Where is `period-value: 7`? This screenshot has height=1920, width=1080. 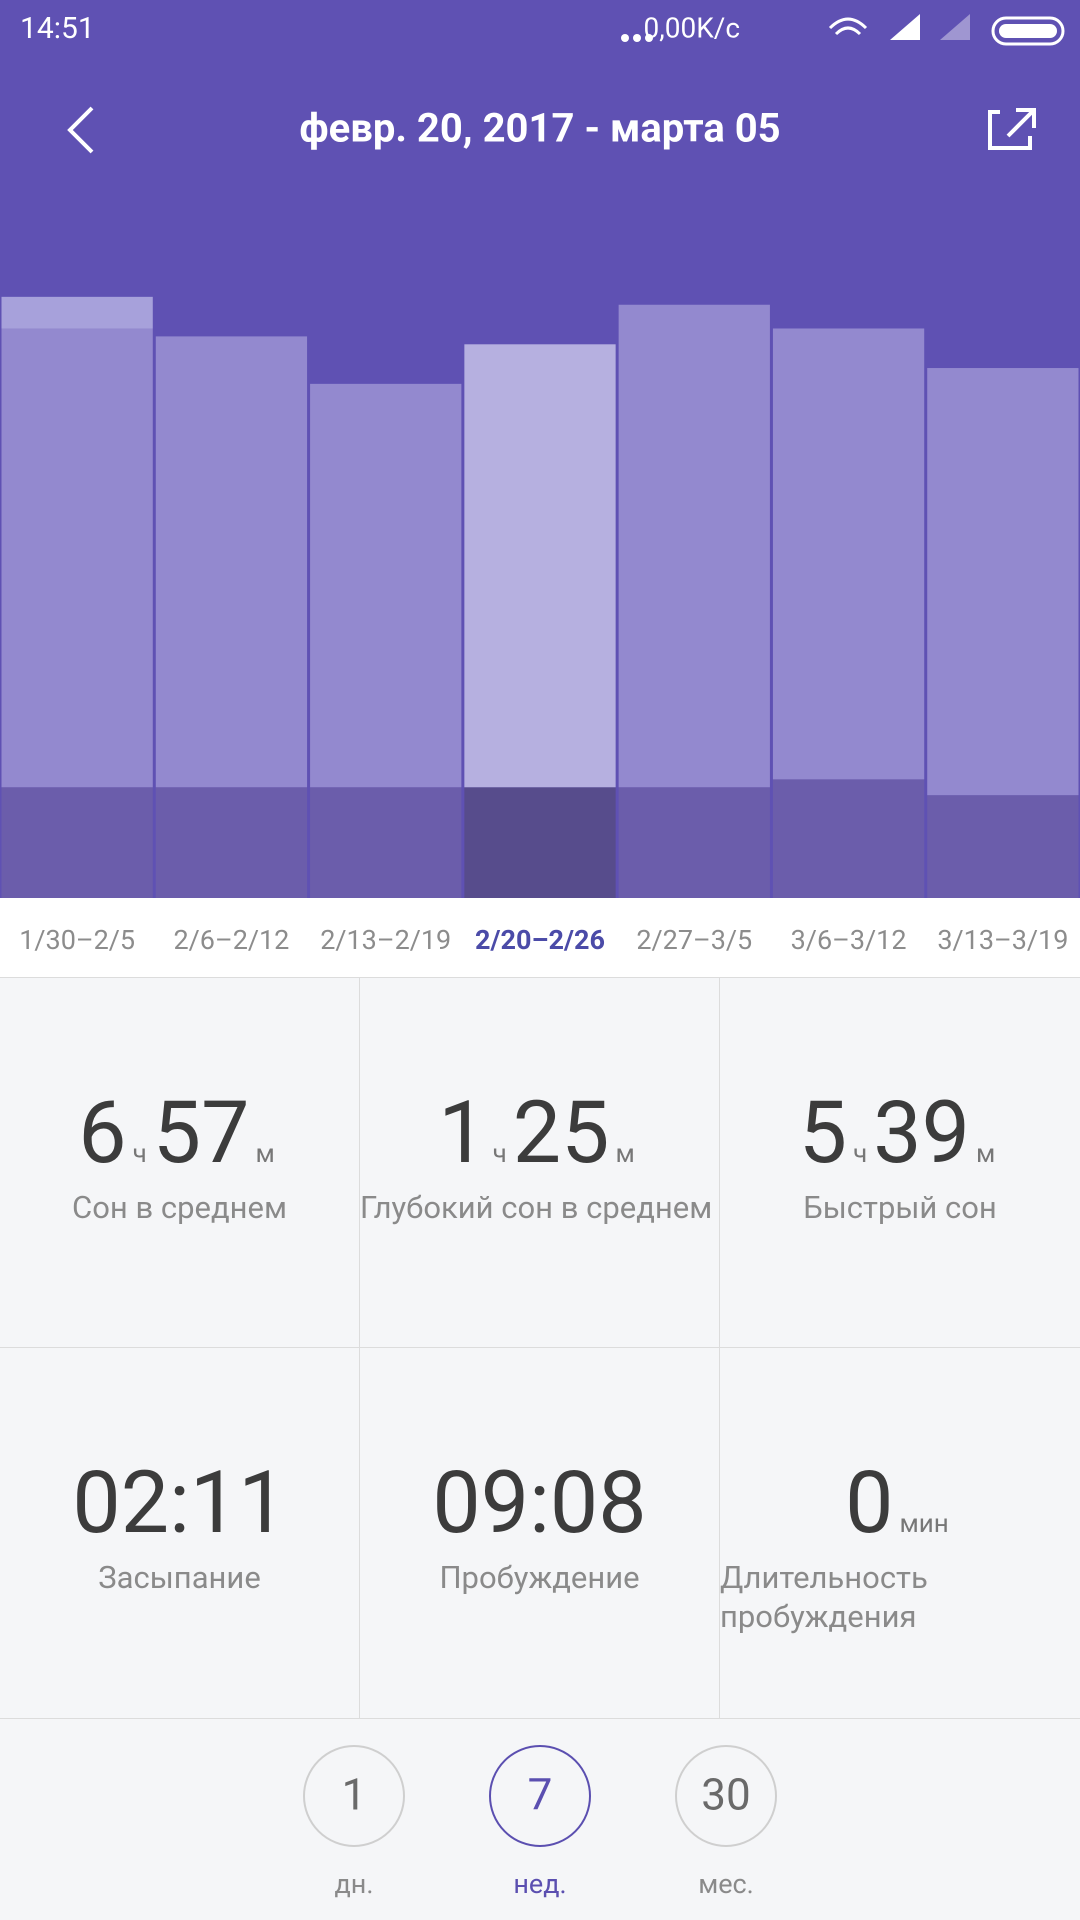
period-value: 7 is located at coordinates (540, 1795).